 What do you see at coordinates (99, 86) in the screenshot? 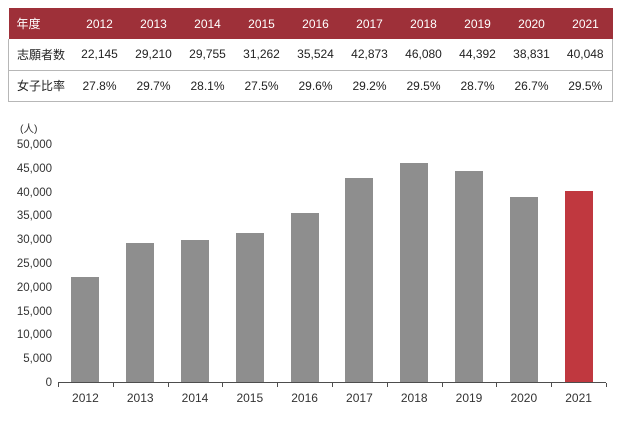
I see `value-cell: 27.8%` at bounding box center [99, 86].